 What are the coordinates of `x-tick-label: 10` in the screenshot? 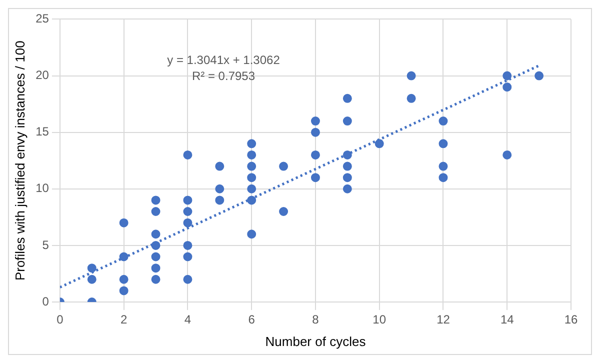 It's located at (379, 319).